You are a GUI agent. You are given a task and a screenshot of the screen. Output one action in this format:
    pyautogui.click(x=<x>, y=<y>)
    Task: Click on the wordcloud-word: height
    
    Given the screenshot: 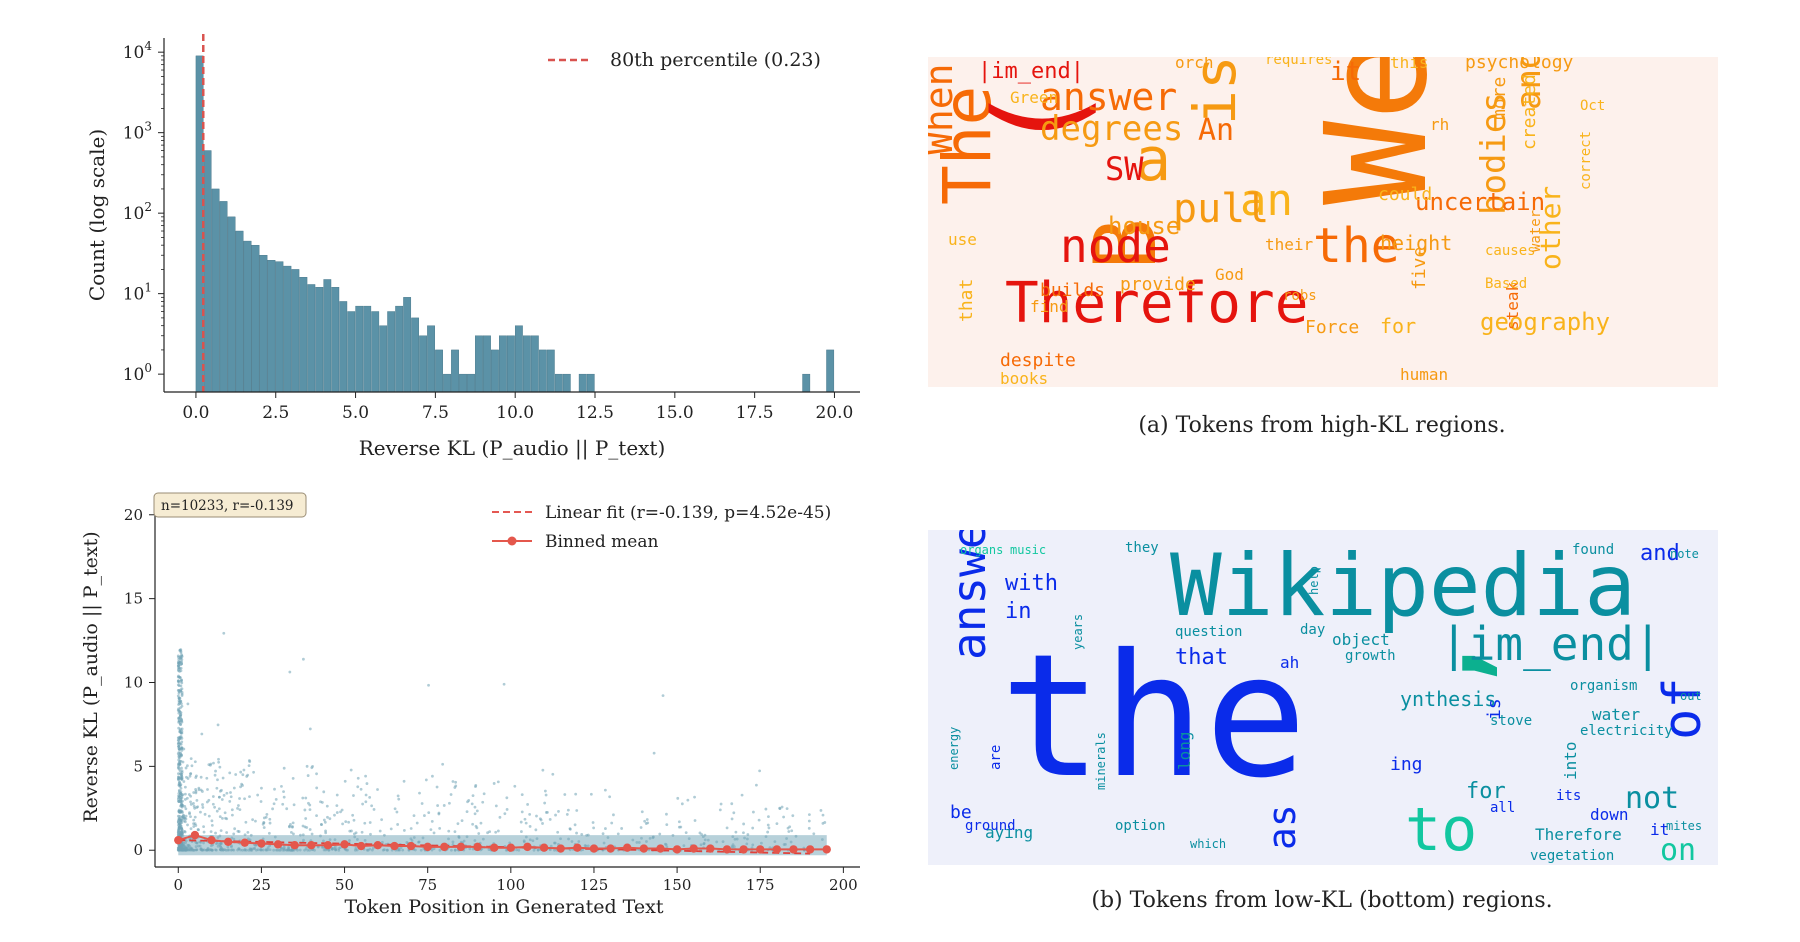 What is the action you would take?
    pyautogui.click(x=1416, y=243)
    